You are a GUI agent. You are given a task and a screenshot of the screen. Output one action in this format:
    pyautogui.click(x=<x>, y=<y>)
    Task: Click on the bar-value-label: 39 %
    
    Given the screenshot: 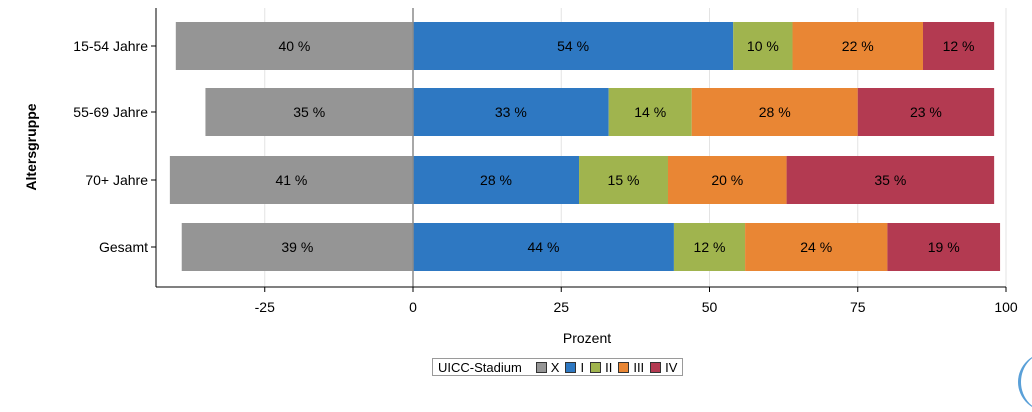 What is the action you would take?
    pyautogui.click(x=297, y=247)
    